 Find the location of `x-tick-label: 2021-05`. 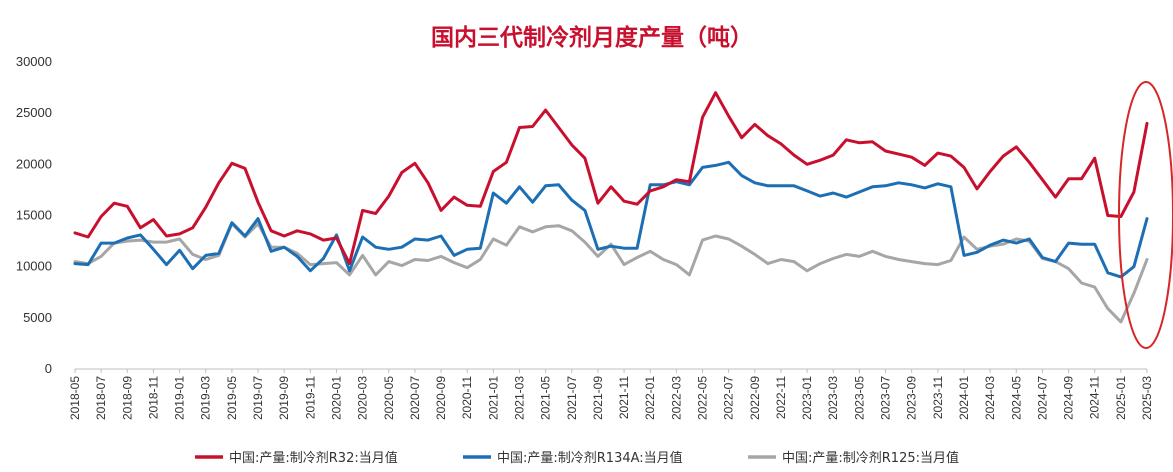

x-tick-label: 2021-05 is located at coordinates (546, 398).